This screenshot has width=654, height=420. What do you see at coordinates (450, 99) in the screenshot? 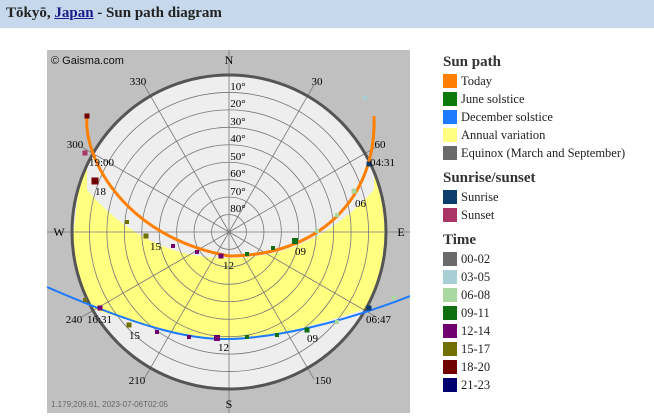
I see `june-swatch` at bounding box center [450, 99].